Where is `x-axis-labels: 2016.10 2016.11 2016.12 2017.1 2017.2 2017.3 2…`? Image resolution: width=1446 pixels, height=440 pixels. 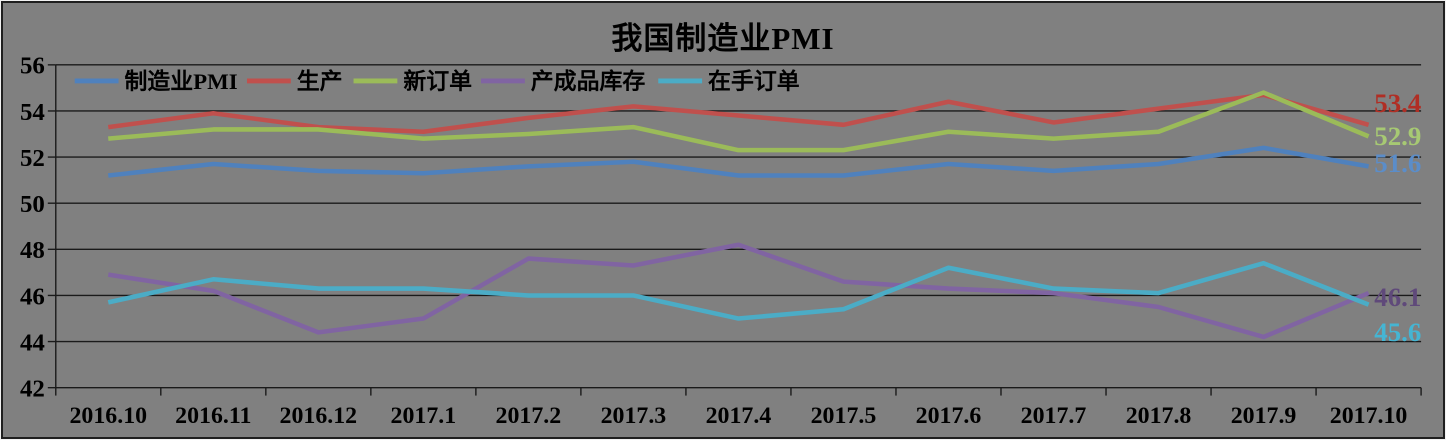
x-axis-labels: 2016.10 2016.11 2016.12 2017.1 2017.2 2017.3 2… is located at coordinates (738, 416).